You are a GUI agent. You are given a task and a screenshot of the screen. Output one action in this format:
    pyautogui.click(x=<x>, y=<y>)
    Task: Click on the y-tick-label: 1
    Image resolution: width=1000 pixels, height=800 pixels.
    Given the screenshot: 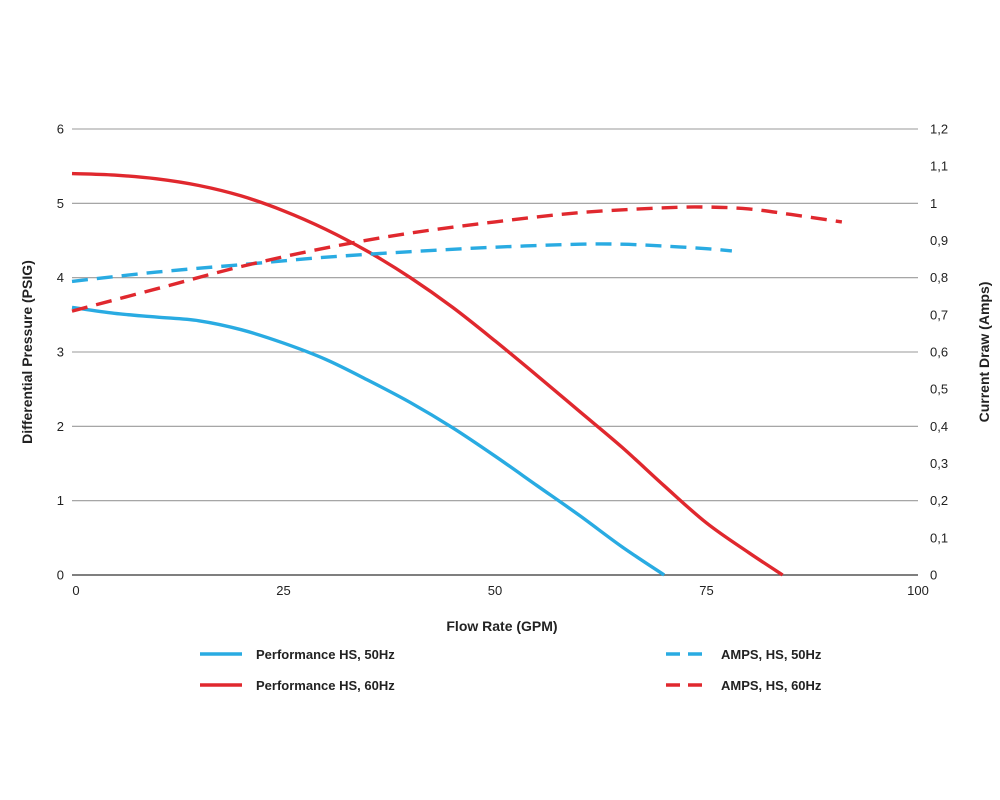 What is the action you would take?
    pyautogui.click(x=60, y=500)
    